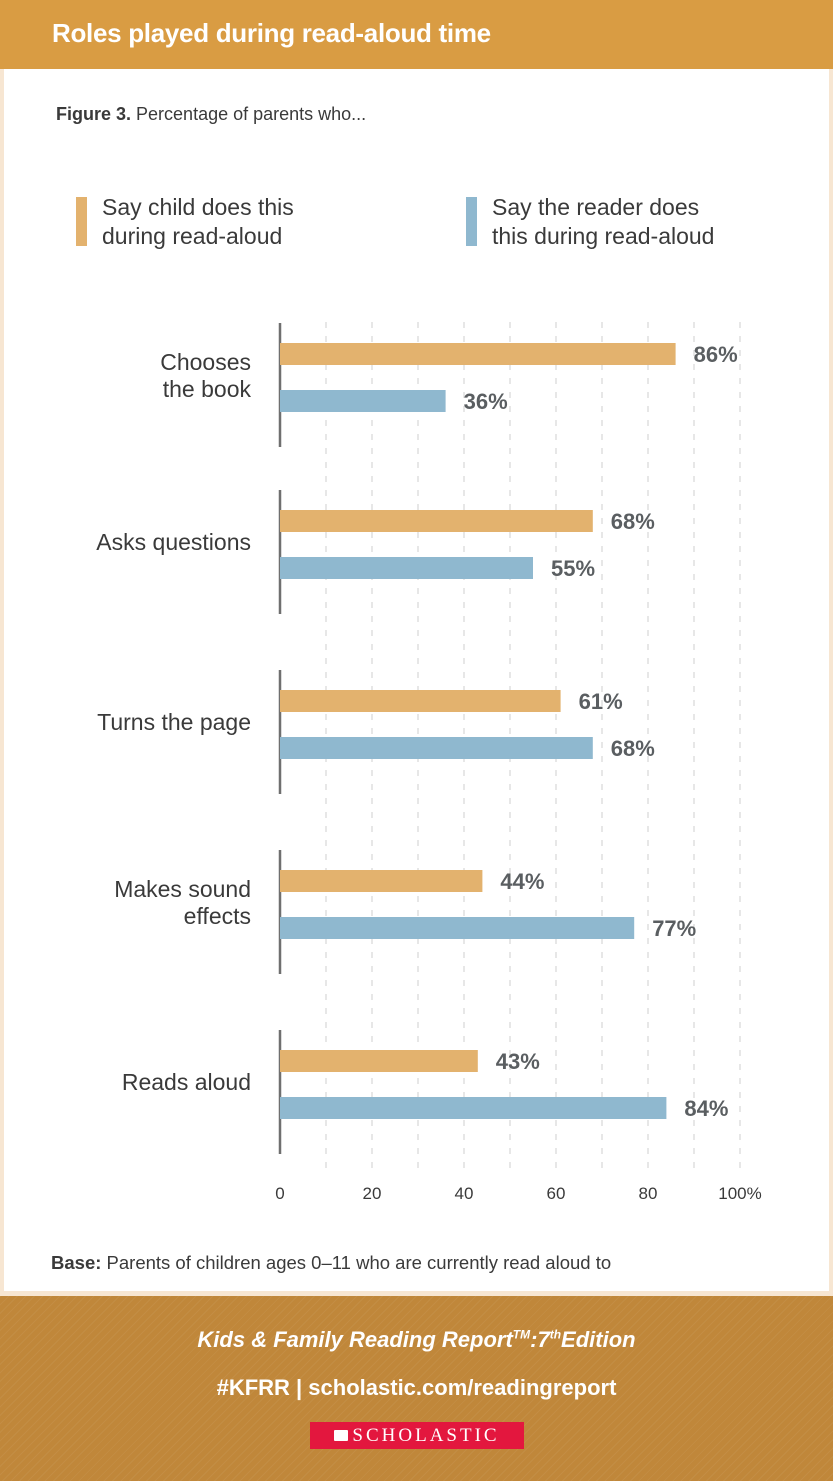 This screenshot has width=833, height=1481. I want to click on data-label: 84%, so click(706, 1108).